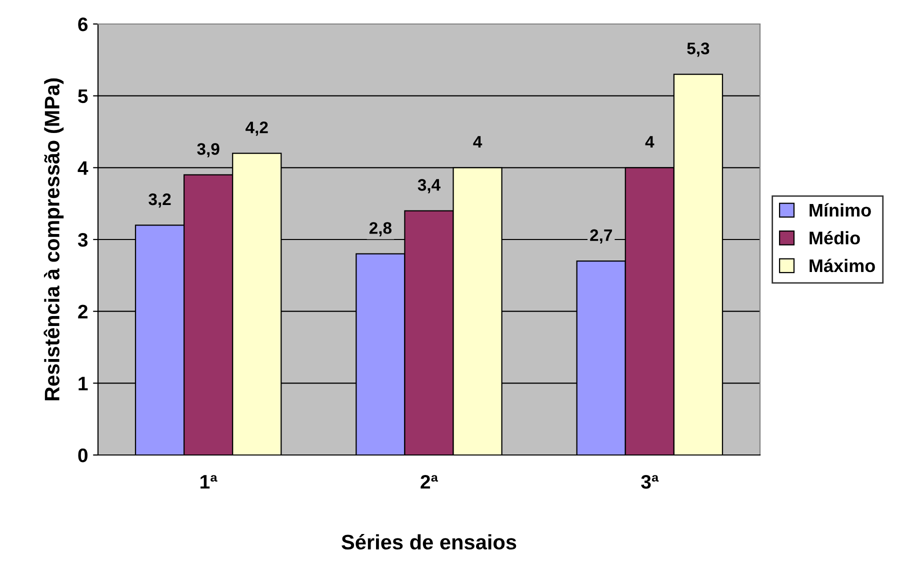 Image resolution: width=917 pixels, height=574 pixels. I want to click on y-tick-label: 2, so click(83, 311).